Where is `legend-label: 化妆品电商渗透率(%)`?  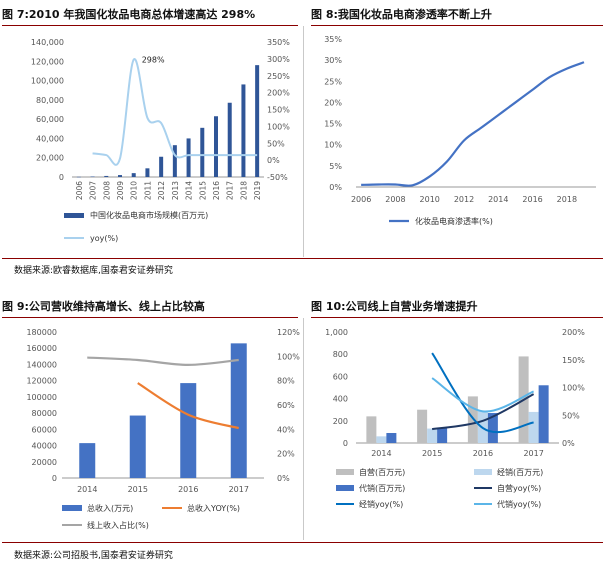 legend-label: 化妆品电商渗透率(%) is located at coordinates (454, 221).